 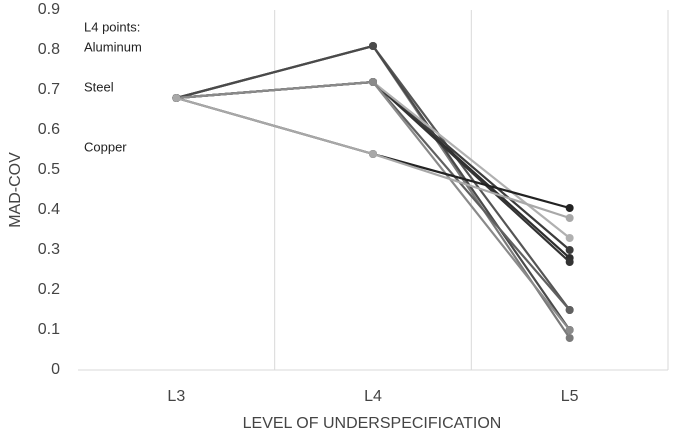 I want to click on y-tick-label: 0.4, so click(x=49, y=209).